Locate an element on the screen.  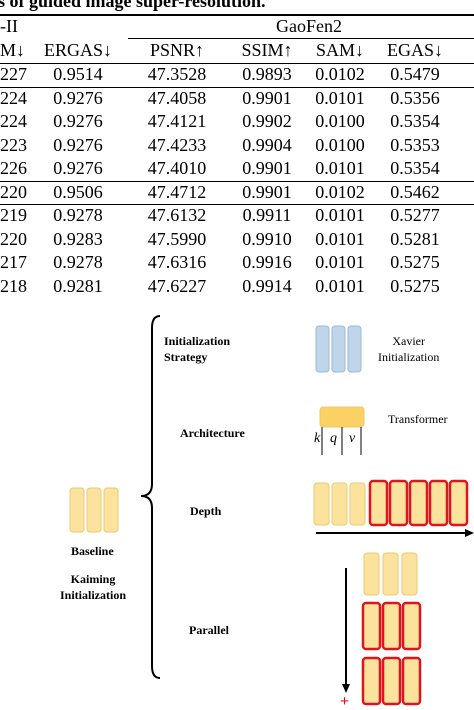
parallel-plus: + is located at coordinates (345, 701).